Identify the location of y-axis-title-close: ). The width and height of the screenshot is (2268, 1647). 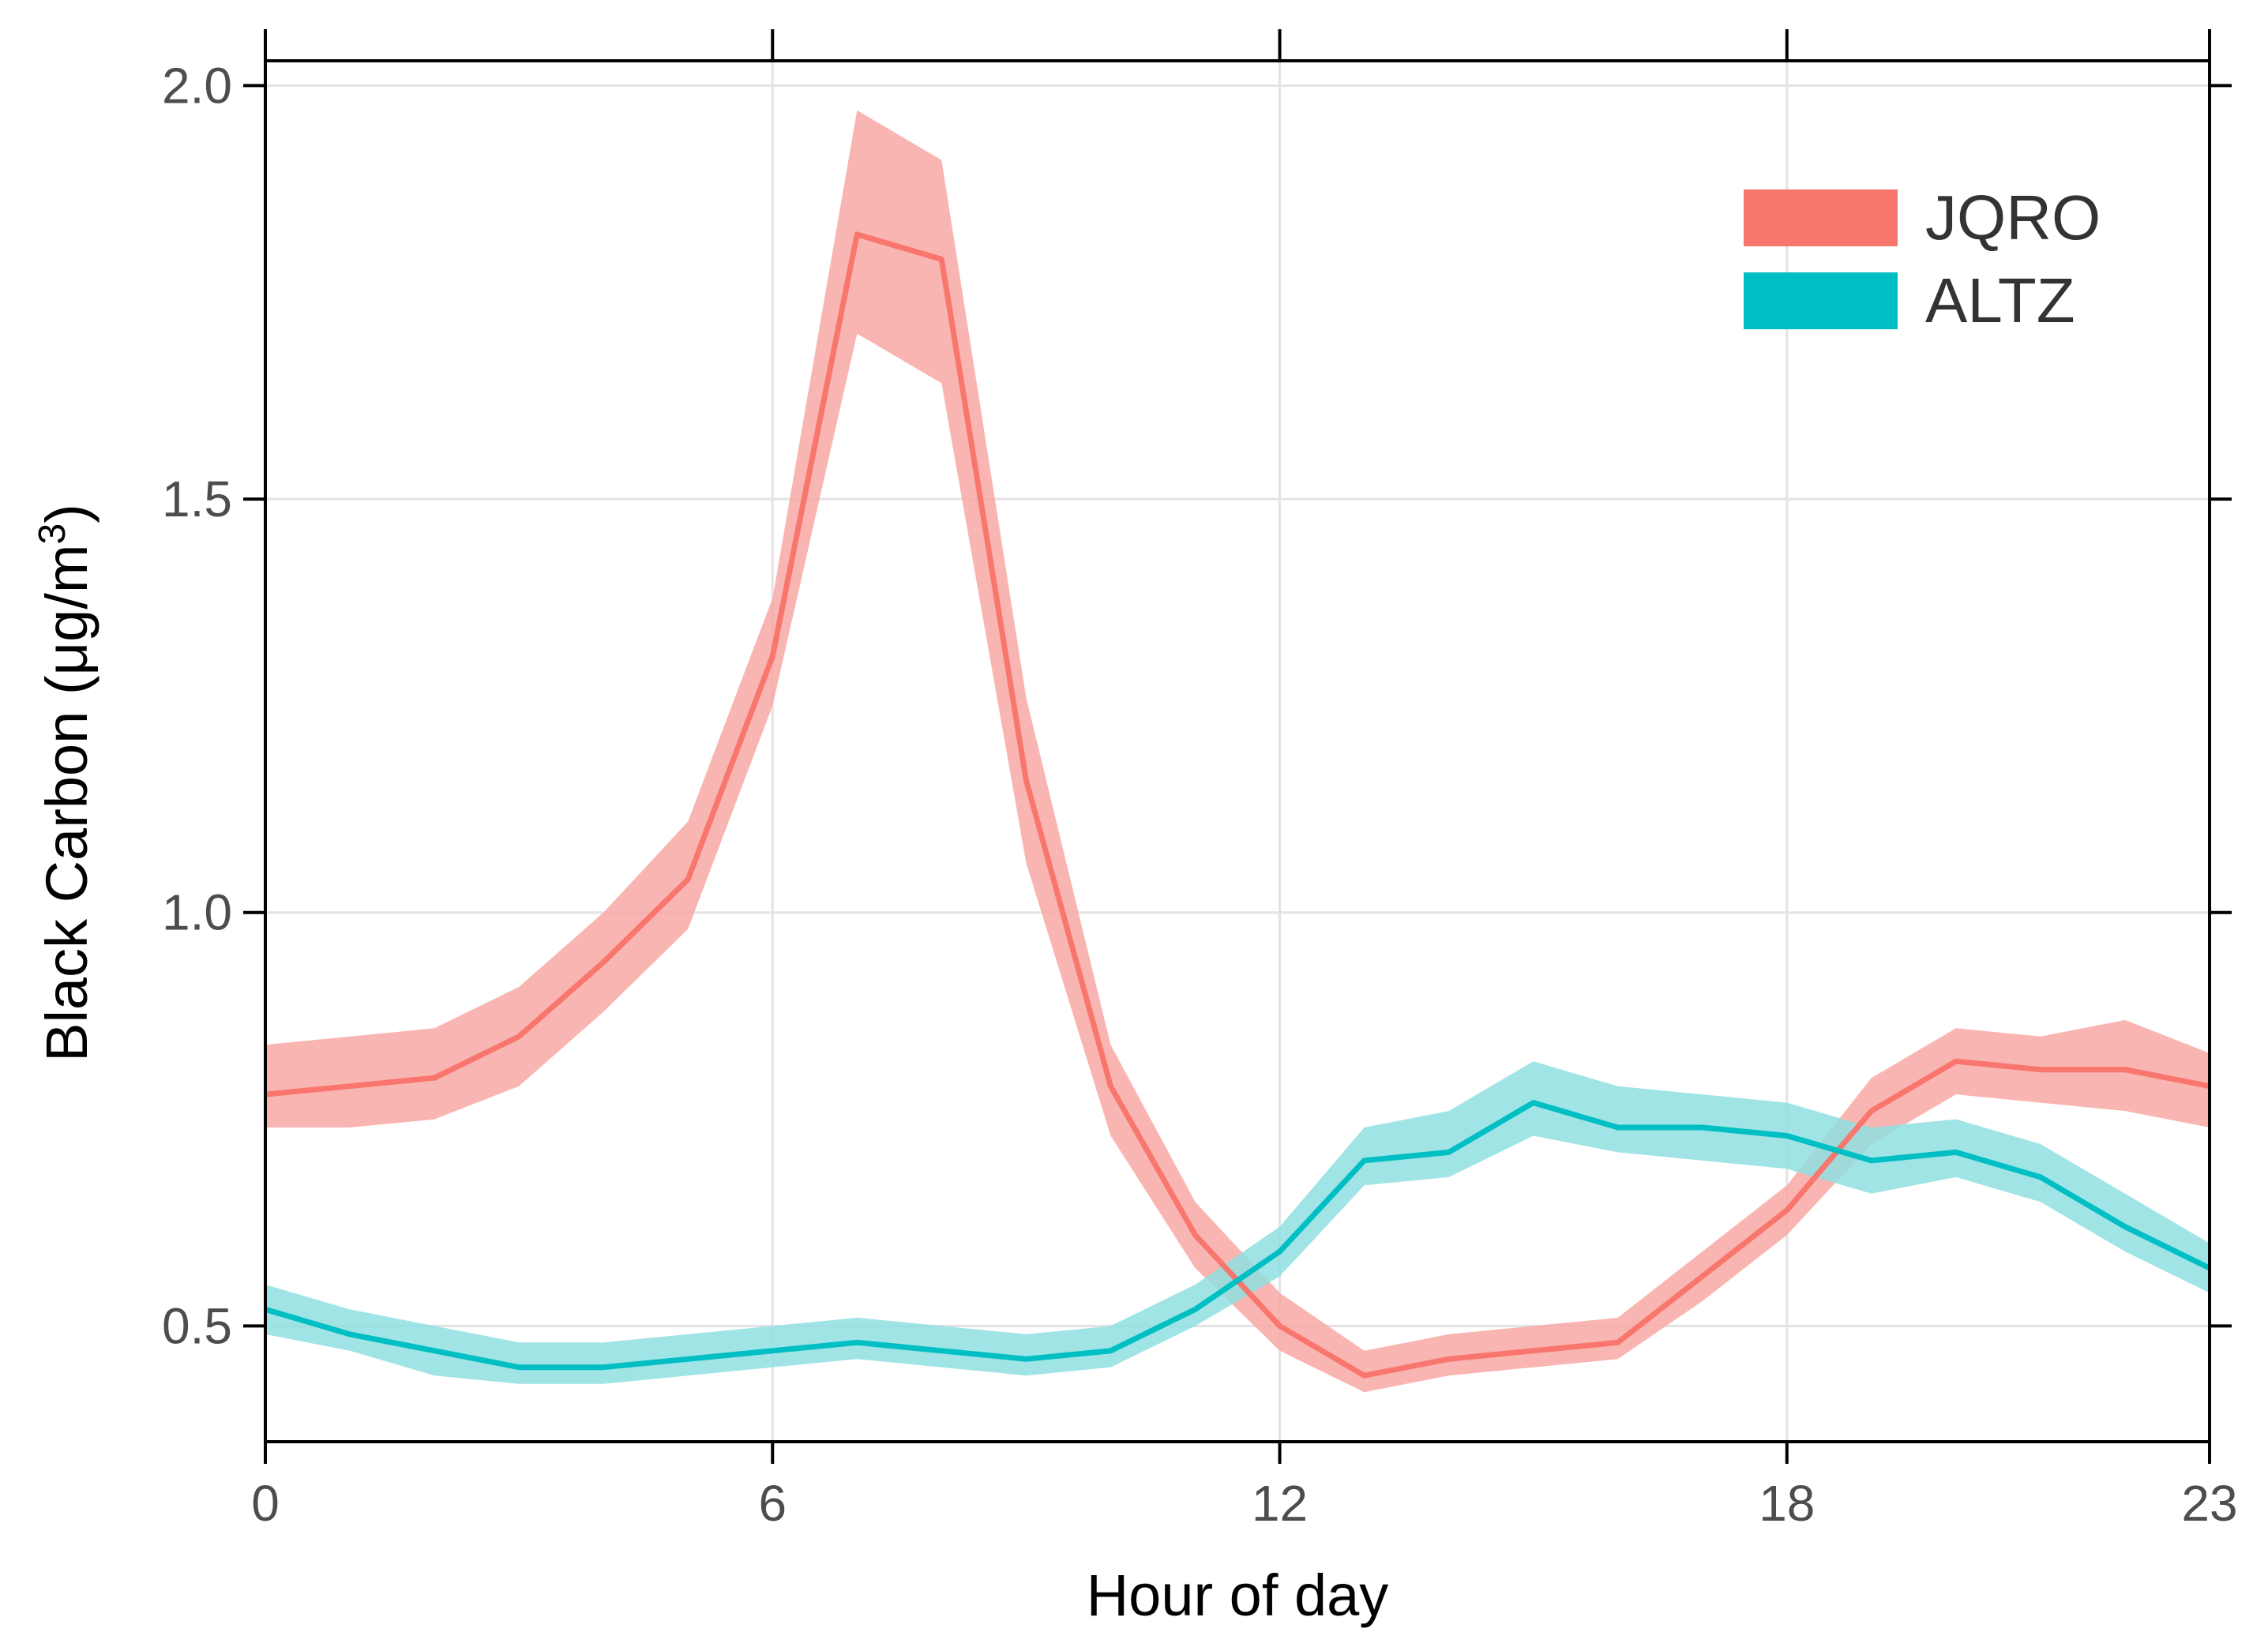
(67, 513).